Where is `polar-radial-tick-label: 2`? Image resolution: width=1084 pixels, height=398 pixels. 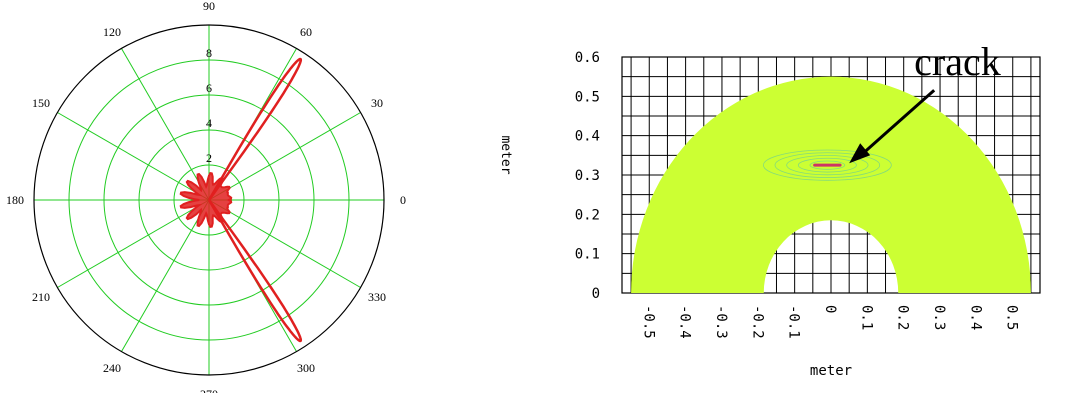 polar-radial-tick-label: 2 is located at coordinates (209, 158).